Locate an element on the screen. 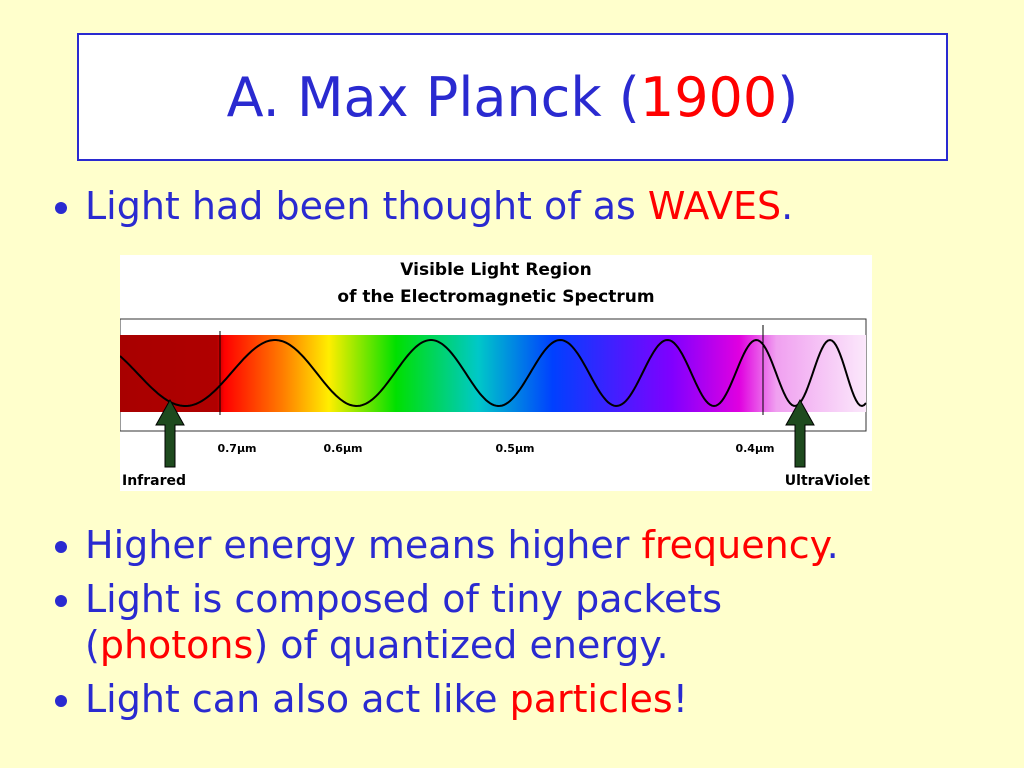  scale-label: 0.4µm is located at coordinates (754, 448).